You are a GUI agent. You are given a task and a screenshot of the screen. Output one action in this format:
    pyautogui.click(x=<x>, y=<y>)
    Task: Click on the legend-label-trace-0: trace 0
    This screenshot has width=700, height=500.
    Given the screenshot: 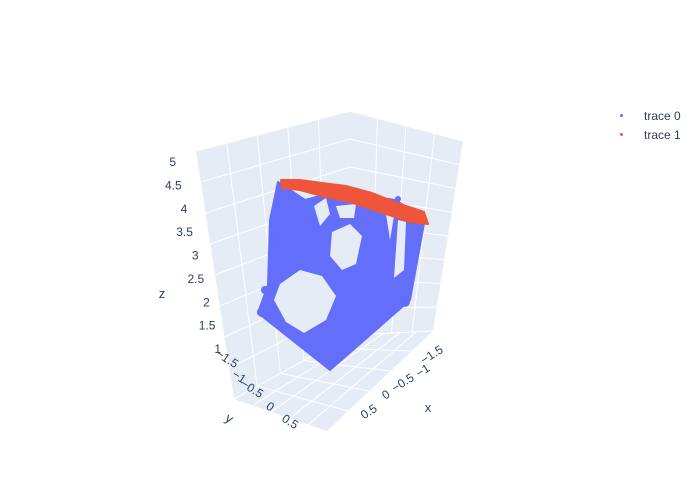 What is the action you would take?
    pyautogui.click(x=662, y=115)
    